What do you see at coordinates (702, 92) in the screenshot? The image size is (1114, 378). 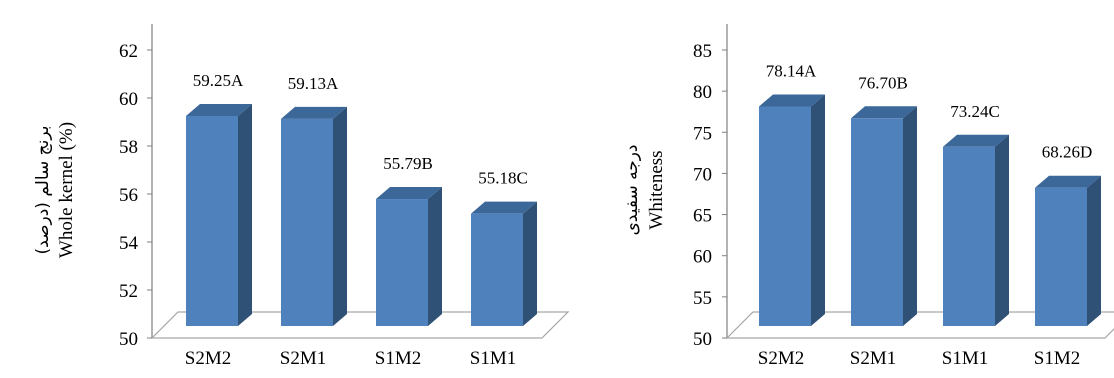 I see `y-tick-label: 80` at bounding box center [702, 92].